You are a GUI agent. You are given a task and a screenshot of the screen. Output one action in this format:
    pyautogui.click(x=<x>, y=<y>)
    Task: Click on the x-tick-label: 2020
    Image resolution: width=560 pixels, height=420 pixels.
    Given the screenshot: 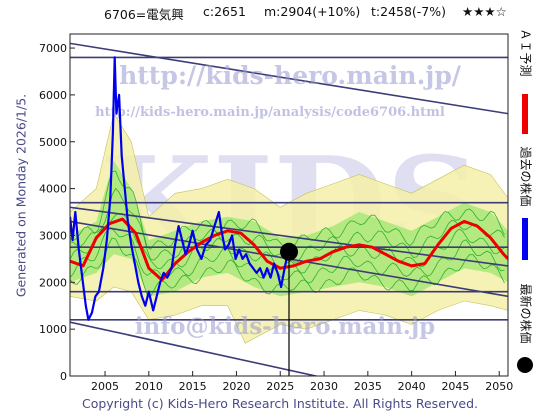 What is the action you would take?
    pyautogui.click(x=236, y=386)
    